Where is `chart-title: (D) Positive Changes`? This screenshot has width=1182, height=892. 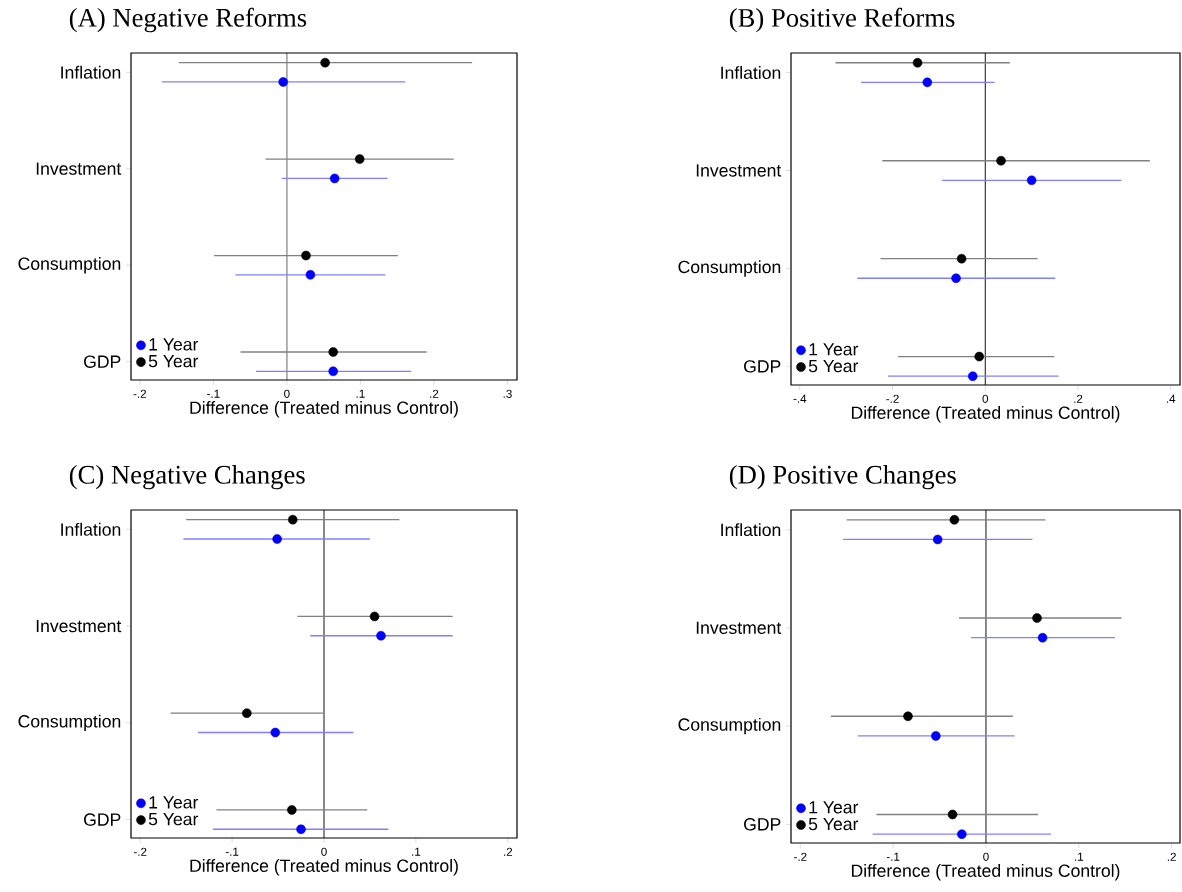 chart-title: (D) Positive Changes is located at coordinates (842, 477).